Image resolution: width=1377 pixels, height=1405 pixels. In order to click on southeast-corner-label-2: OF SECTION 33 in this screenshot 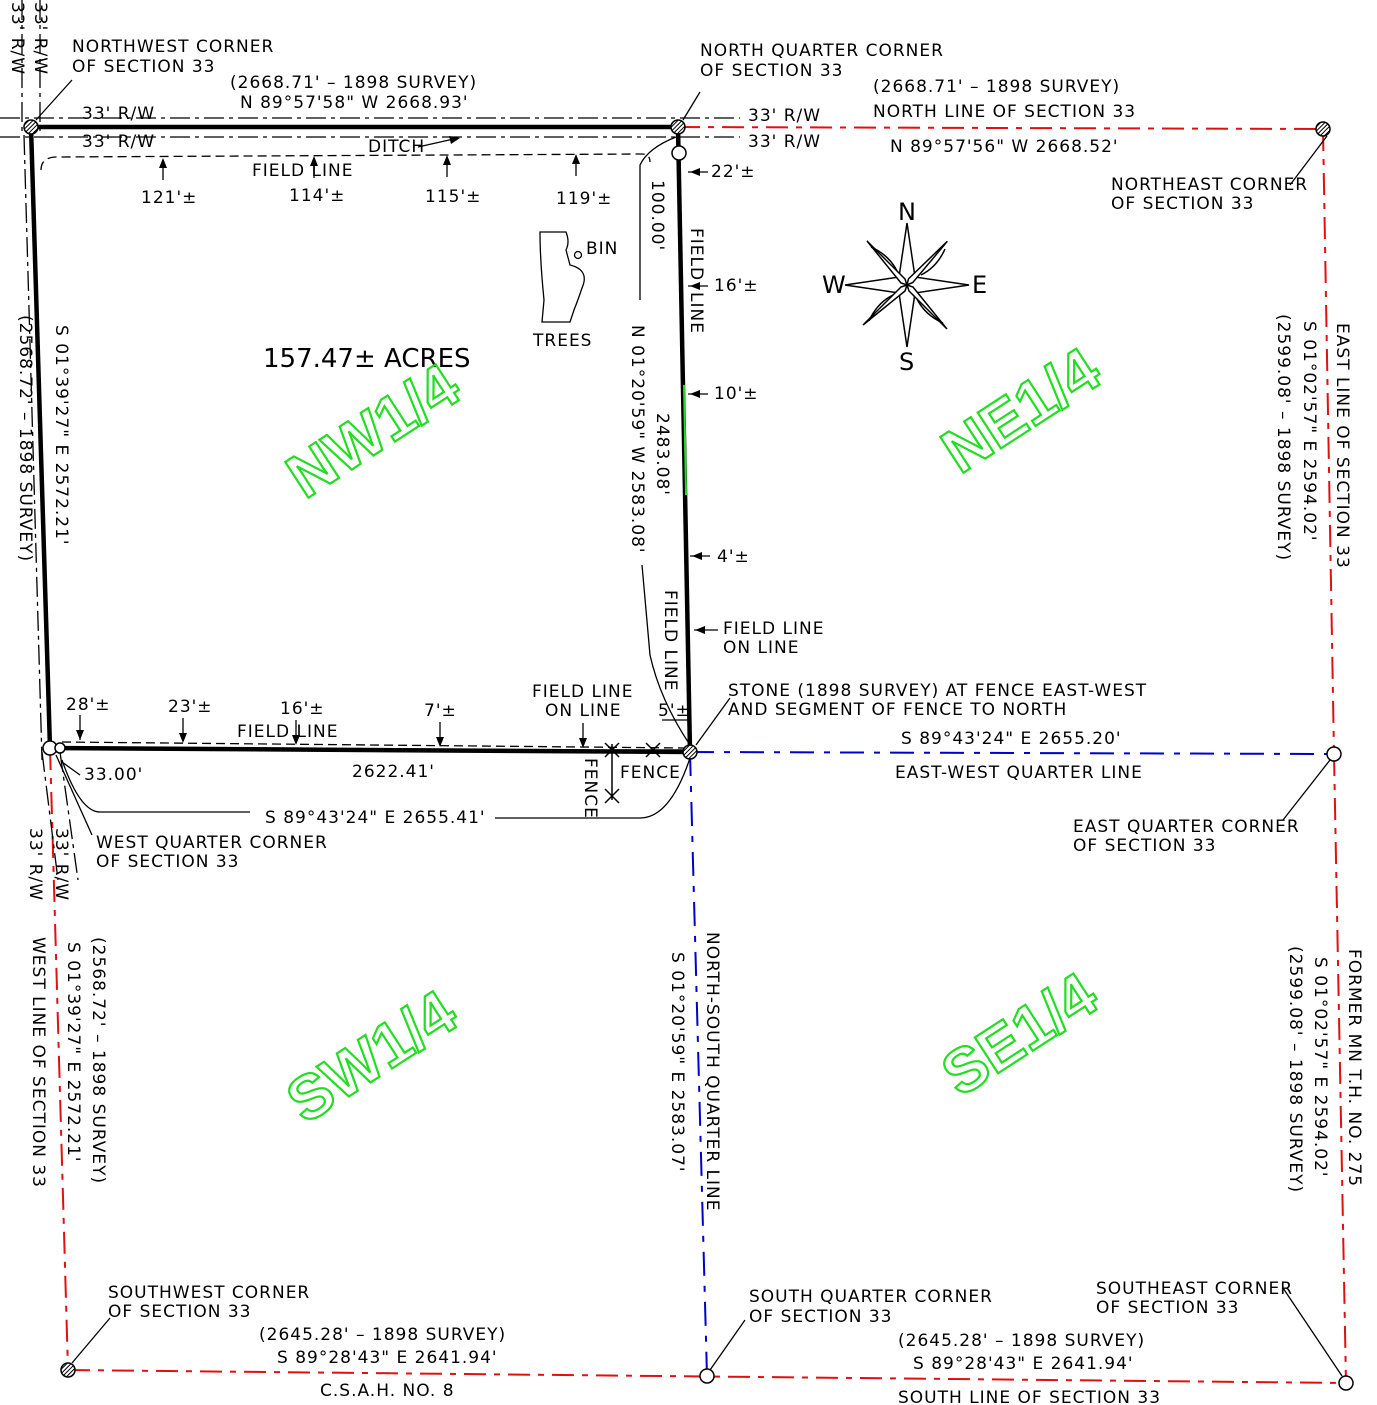, I will do `click(1168, 1308)`.